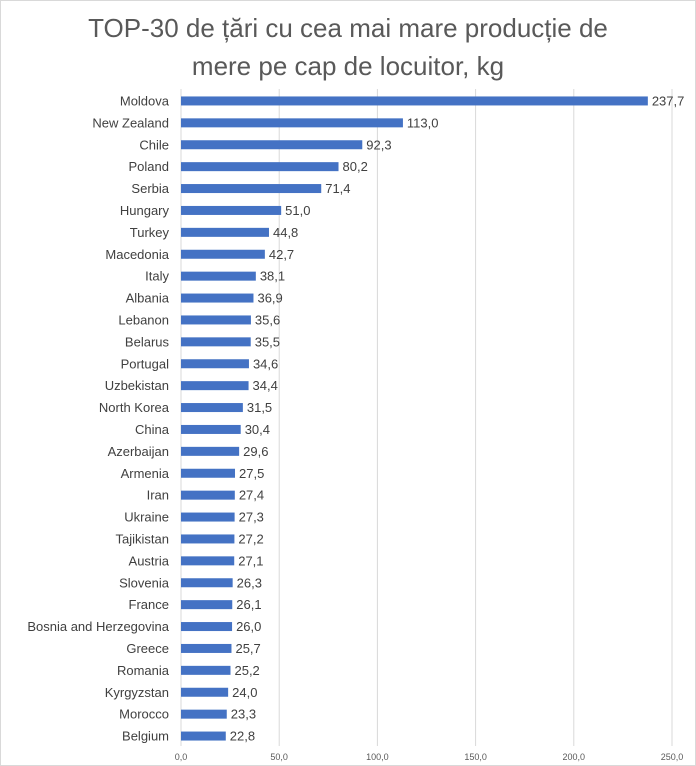 This screenshot has width=696, height=766. Describe the element at coordinates (574, 757) in the screenshot. I see `x-tick-label: 200,0` at that location.